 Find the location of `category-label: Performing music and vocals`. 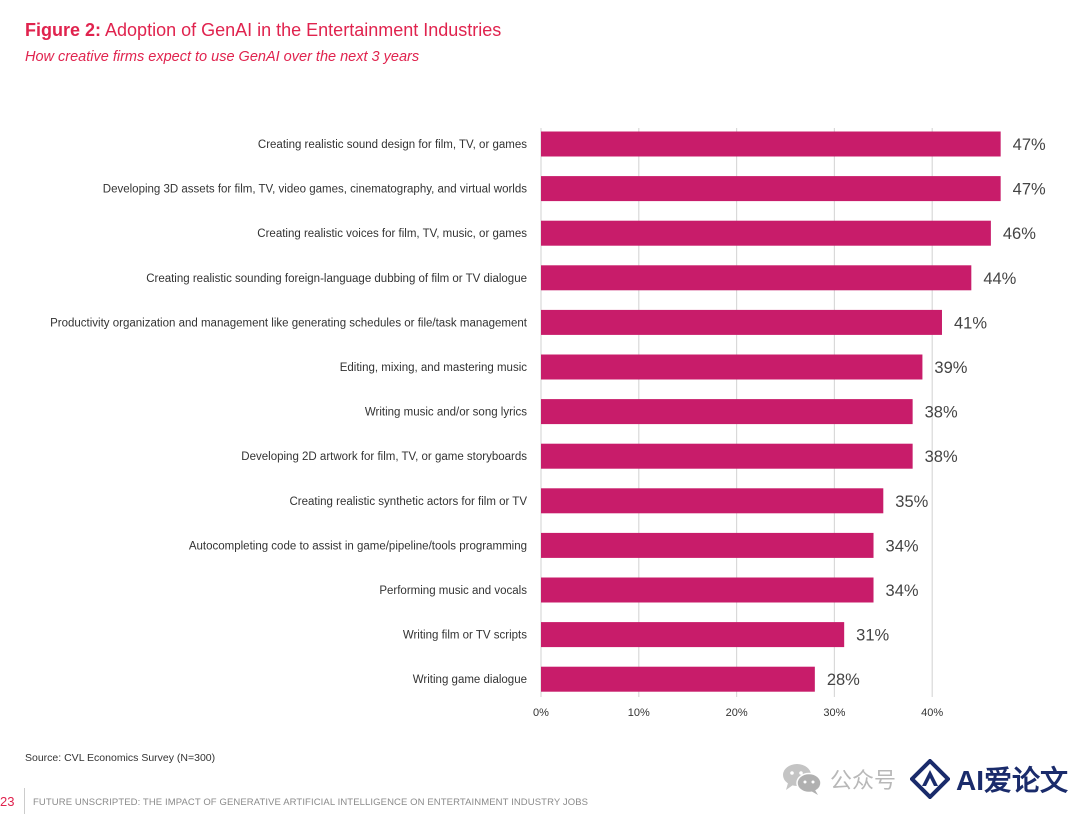

category-label: Performing music and vocals is located at coordinates (453, 591).